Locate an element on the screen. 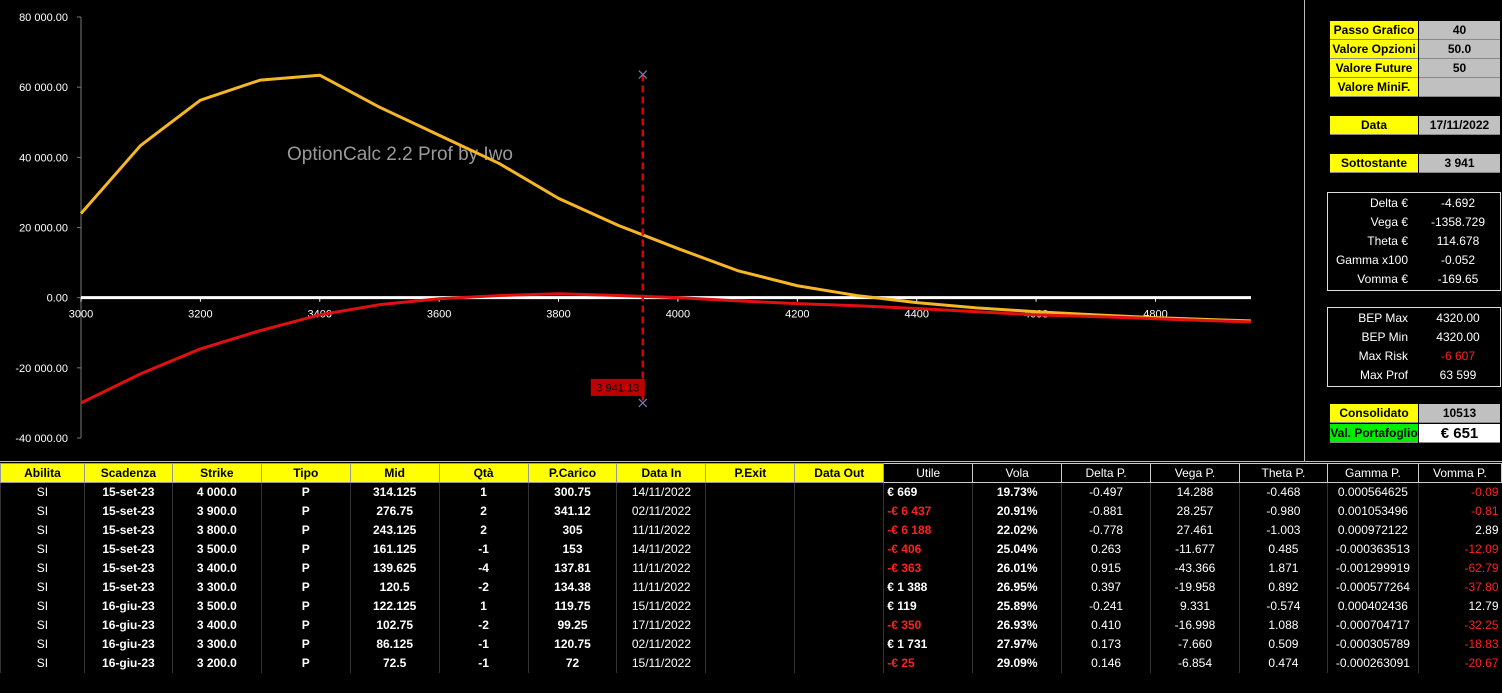 The image size is (1502, 693). field-value is located at coordinates (1459, 87).